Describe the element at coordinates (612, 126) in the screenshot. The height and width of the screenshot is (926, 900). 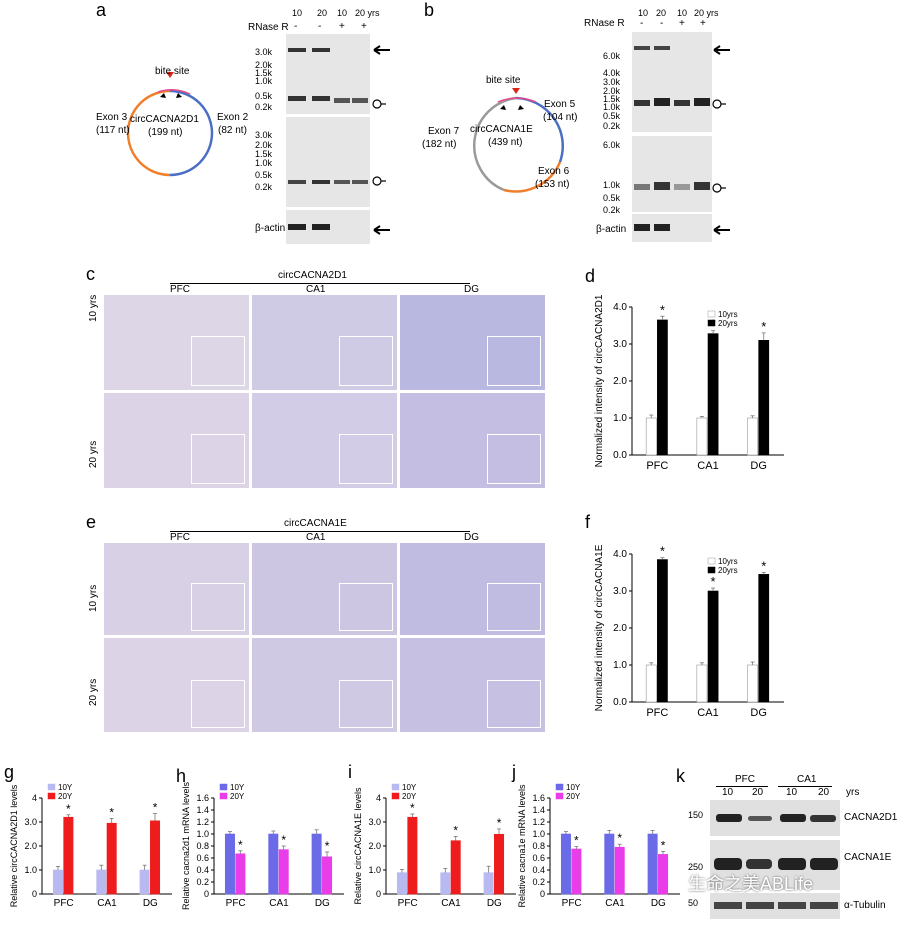
I see `marker: 0.2k` at that location.